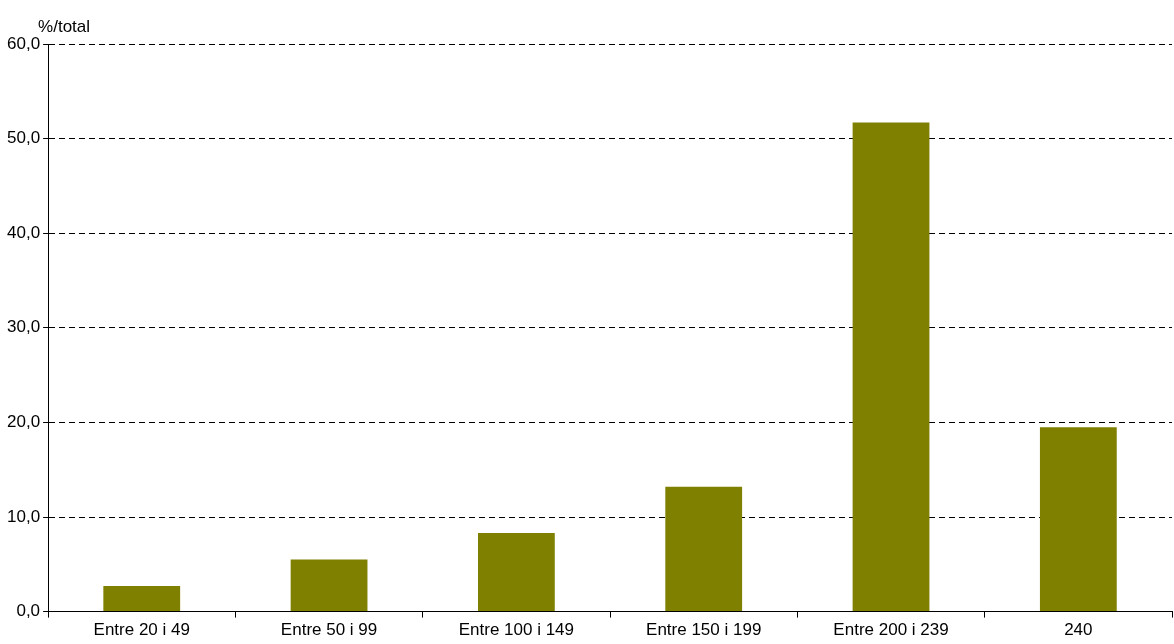 Image resolution: width=1174 pixels, height=644 pixels. Describe the element at coordinates (23, 327) in the screenshot. I see `y-tick-label: 30,0` at that location.